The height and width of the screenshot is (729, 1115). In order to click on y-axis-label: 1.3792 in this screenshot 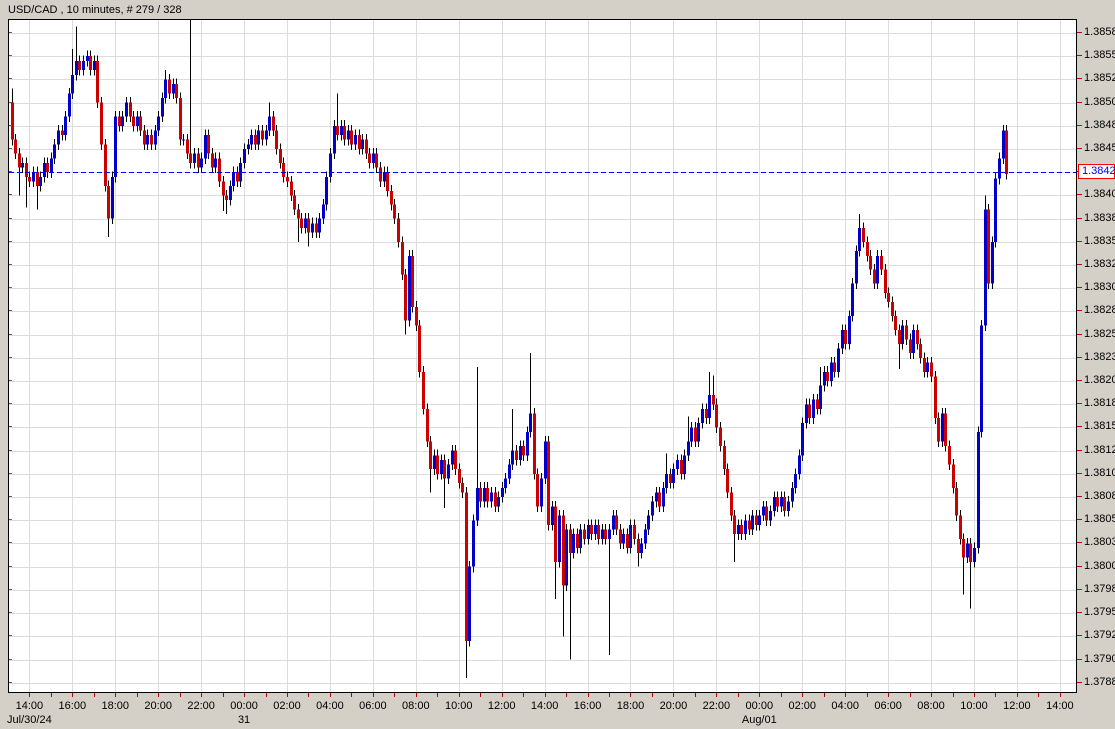, I will do `click(1099, 635)`.